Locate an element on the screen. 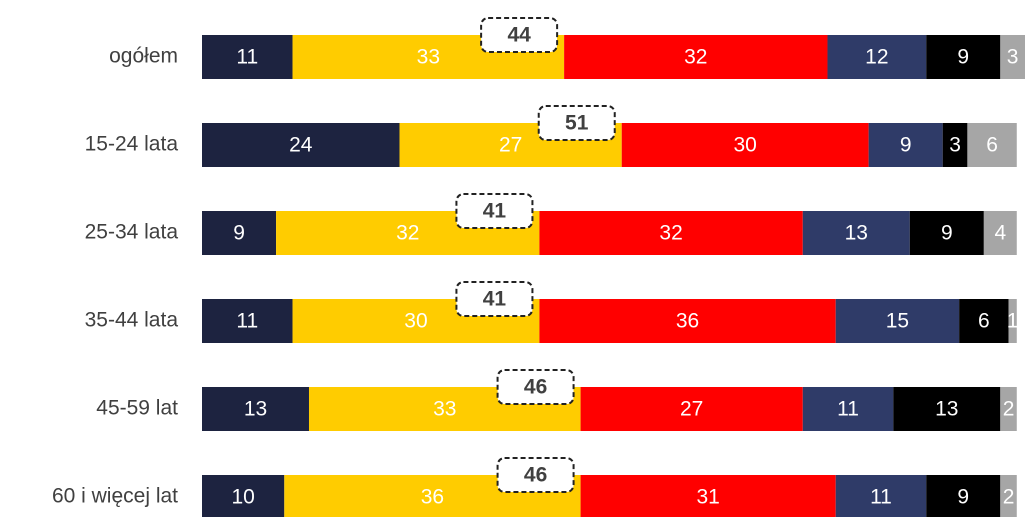  value-label: 4 is located at coordinates (1000, 233).